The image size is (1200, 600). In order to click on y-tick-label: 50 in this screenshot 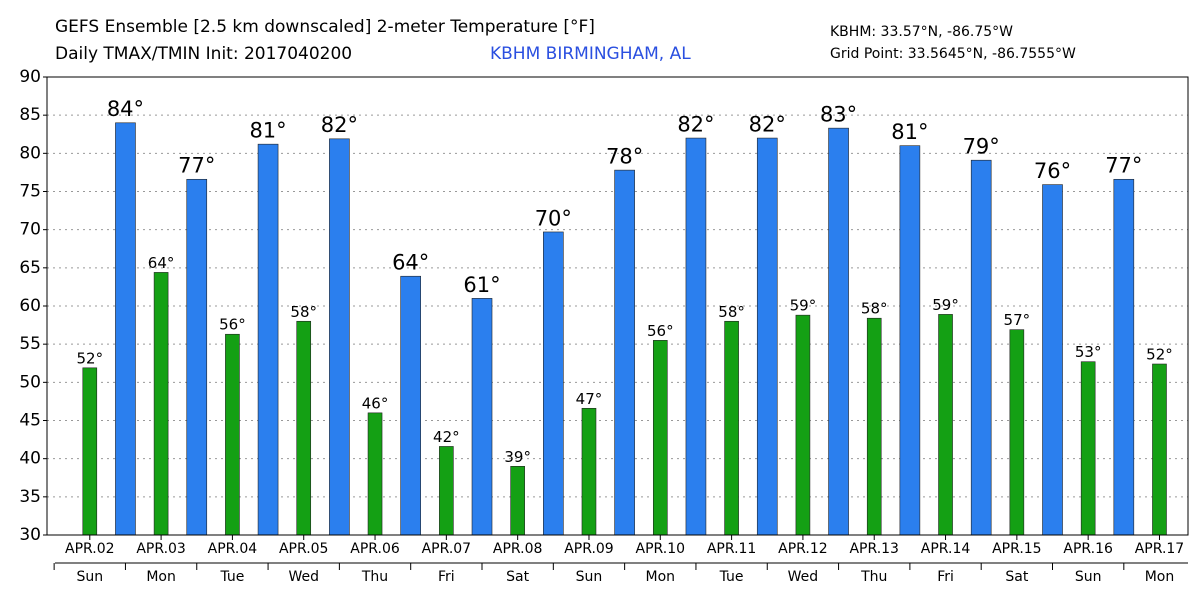, I will do `click(30, 382)`.